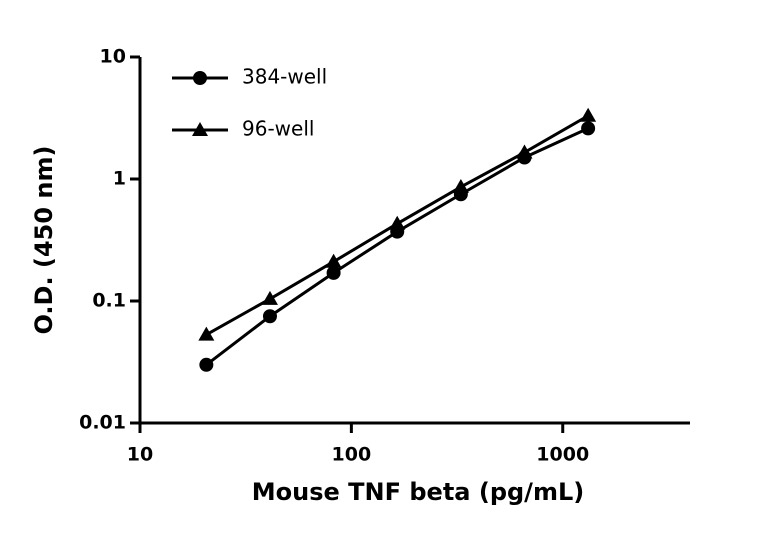  Describe the element at coordinates (44, 240) in the screenshot. I see `y-axis-label: O.D. (450 nm)` at that location.